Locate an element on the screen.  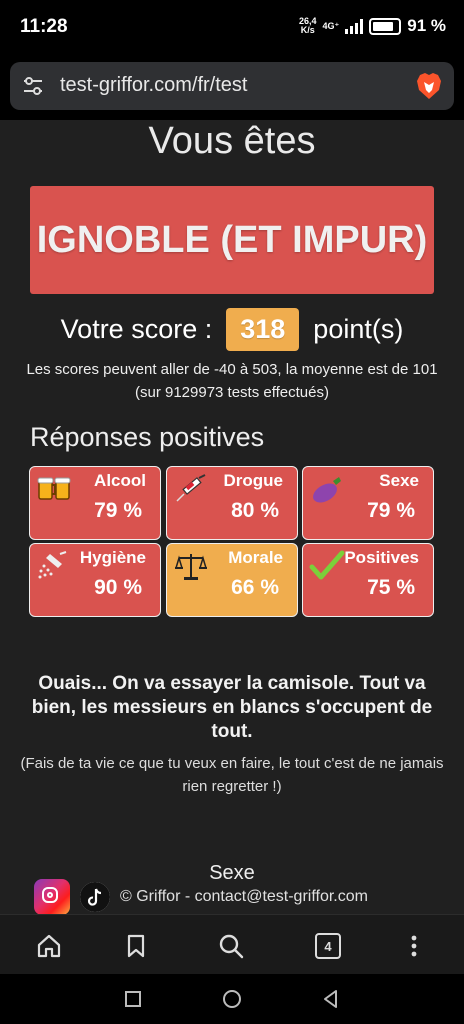
score-value-badge: 318 is located at coordinates (263, 329).